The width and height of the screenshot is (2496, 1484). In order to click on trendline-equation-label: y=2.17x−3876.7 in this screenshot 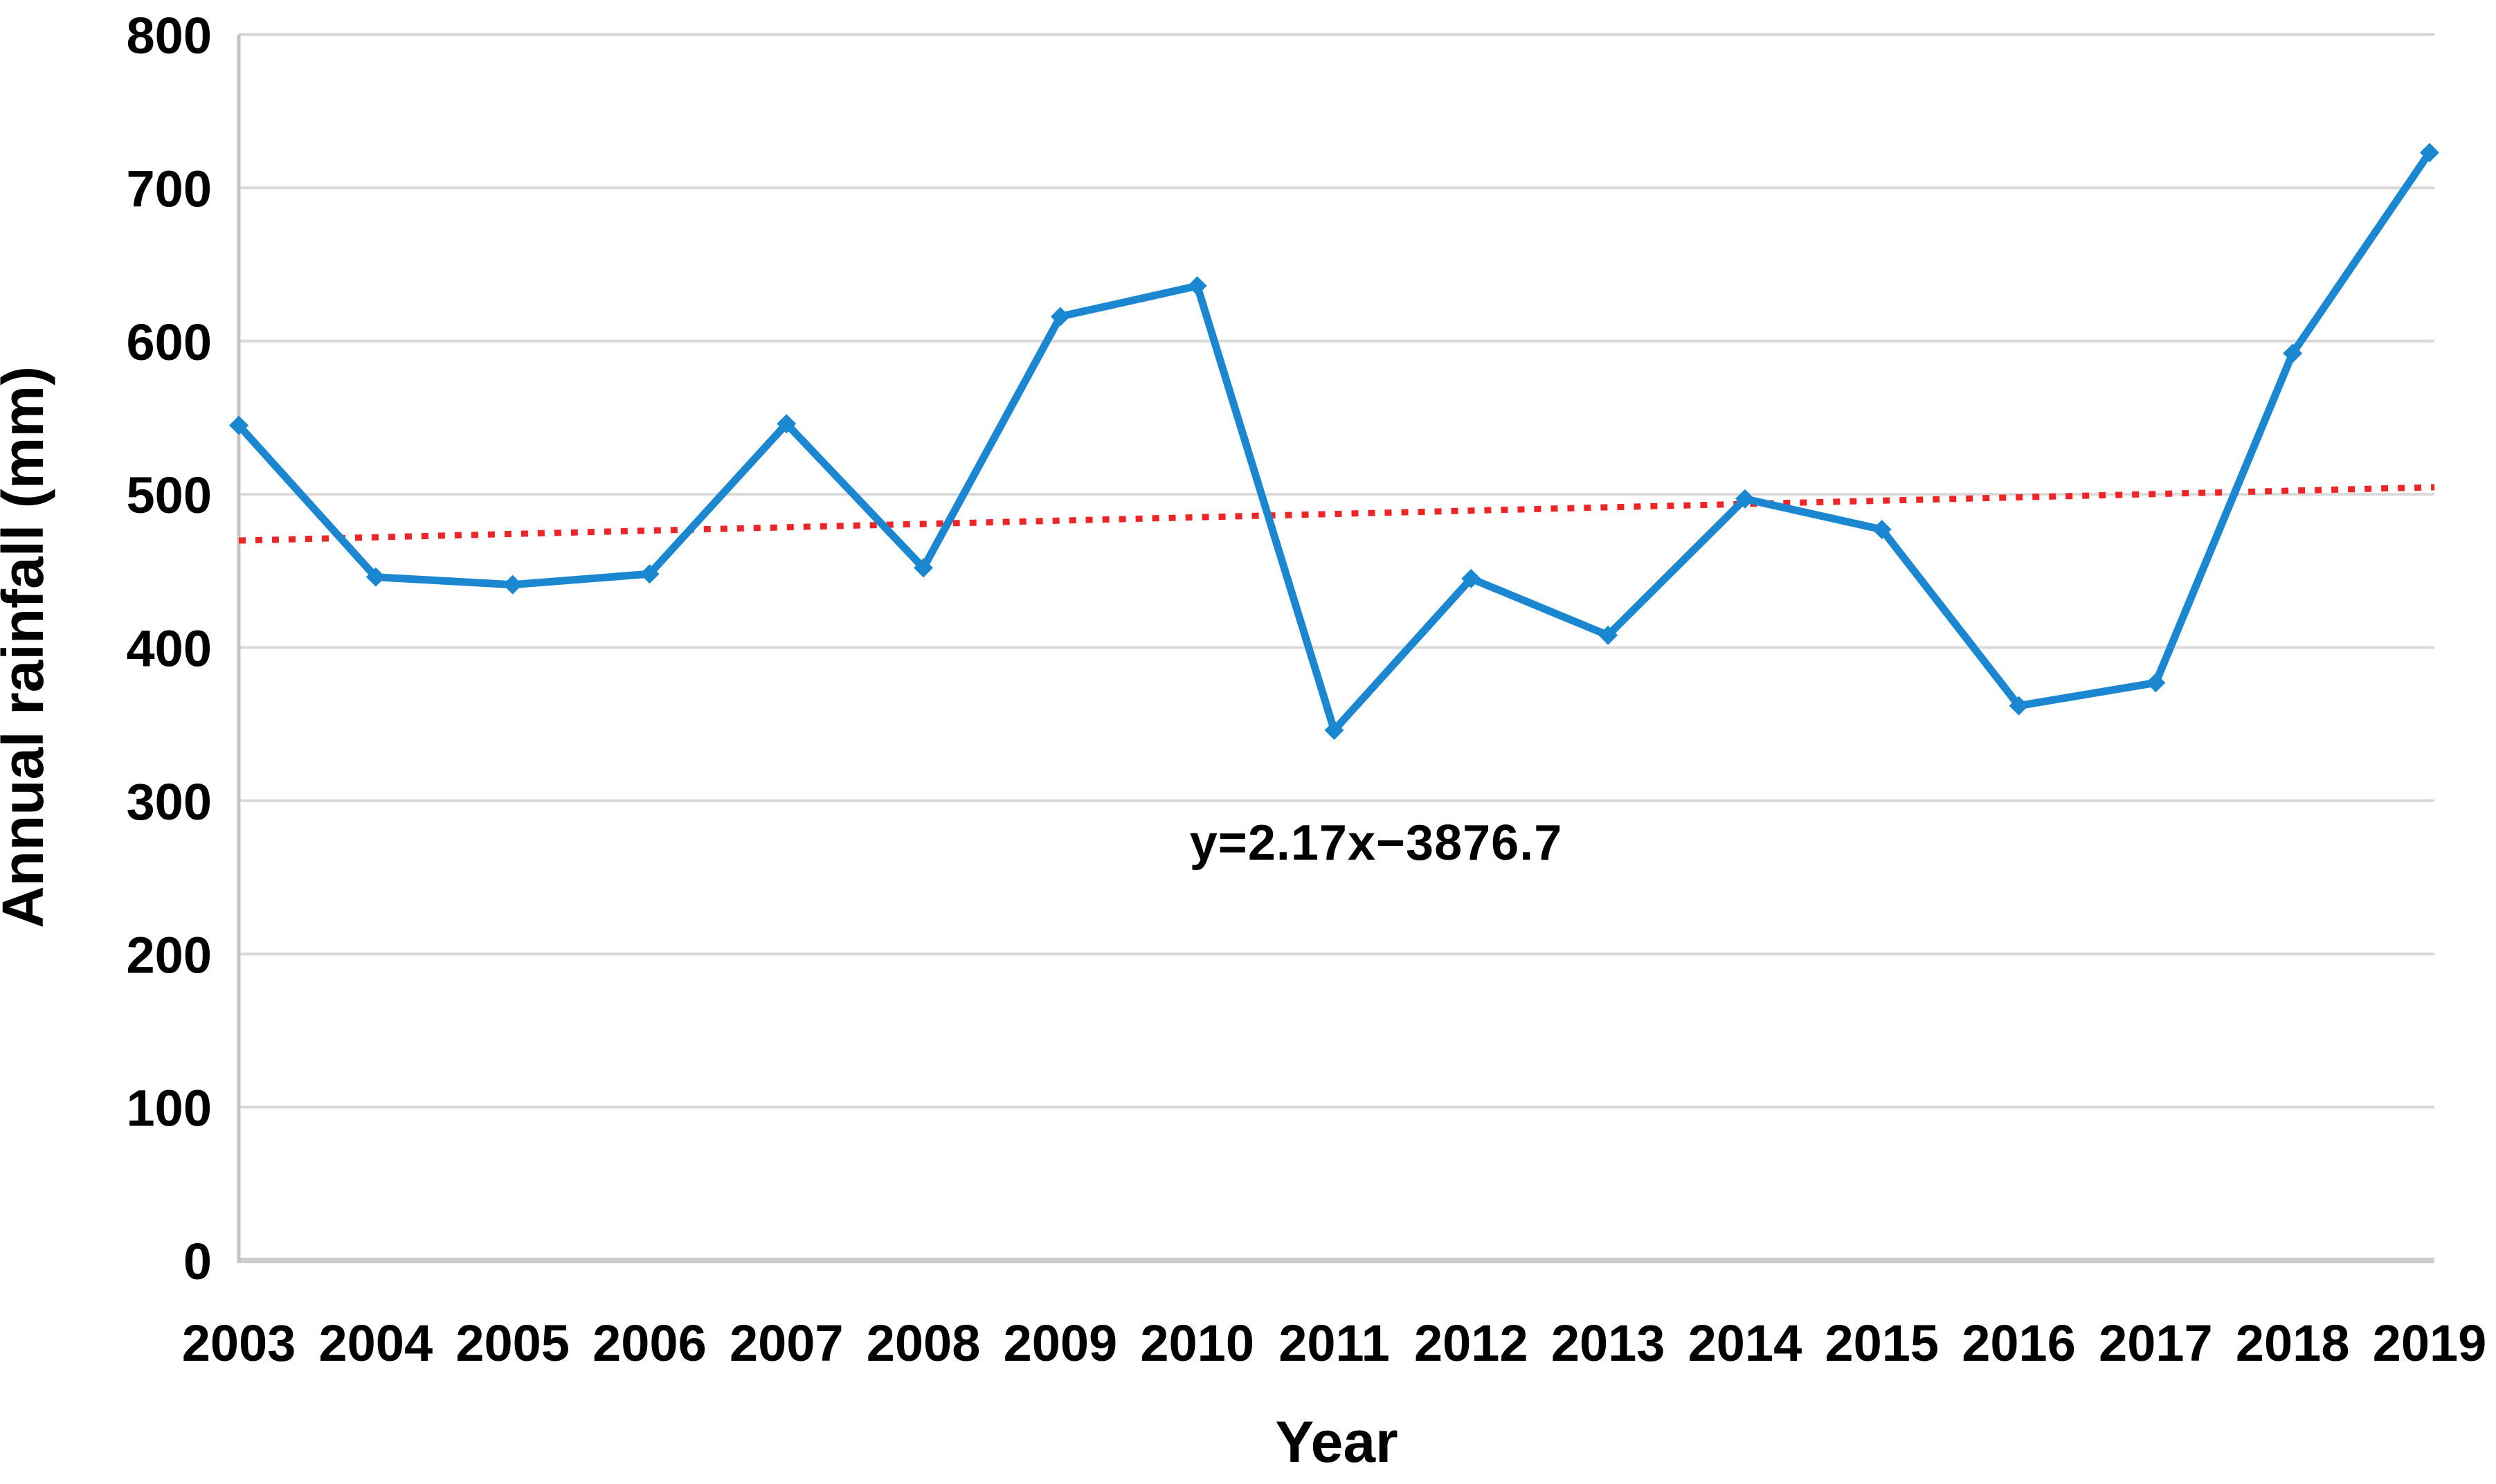, I will do `click(1377, 843)`.